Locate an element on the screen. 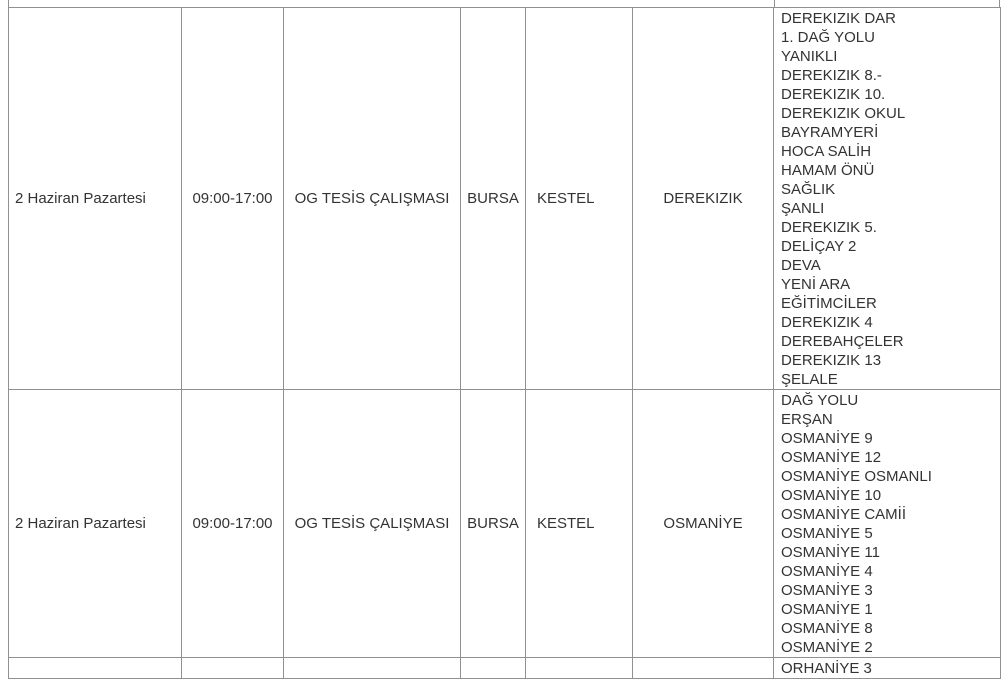 The height and width of the screenshot is (679, 1007). area-list-item: OSMANİYE 12 is located at coordinates (831, 457).